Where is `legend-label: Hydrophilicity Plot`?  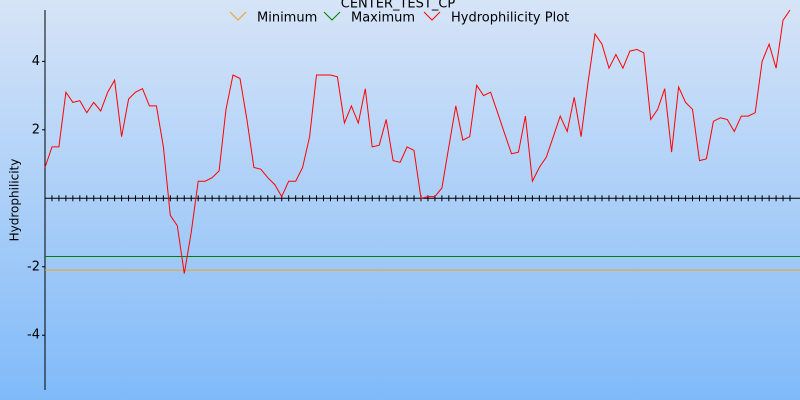
legend-label: Hydrophilicity Plot is located at coordinates (510, 18).